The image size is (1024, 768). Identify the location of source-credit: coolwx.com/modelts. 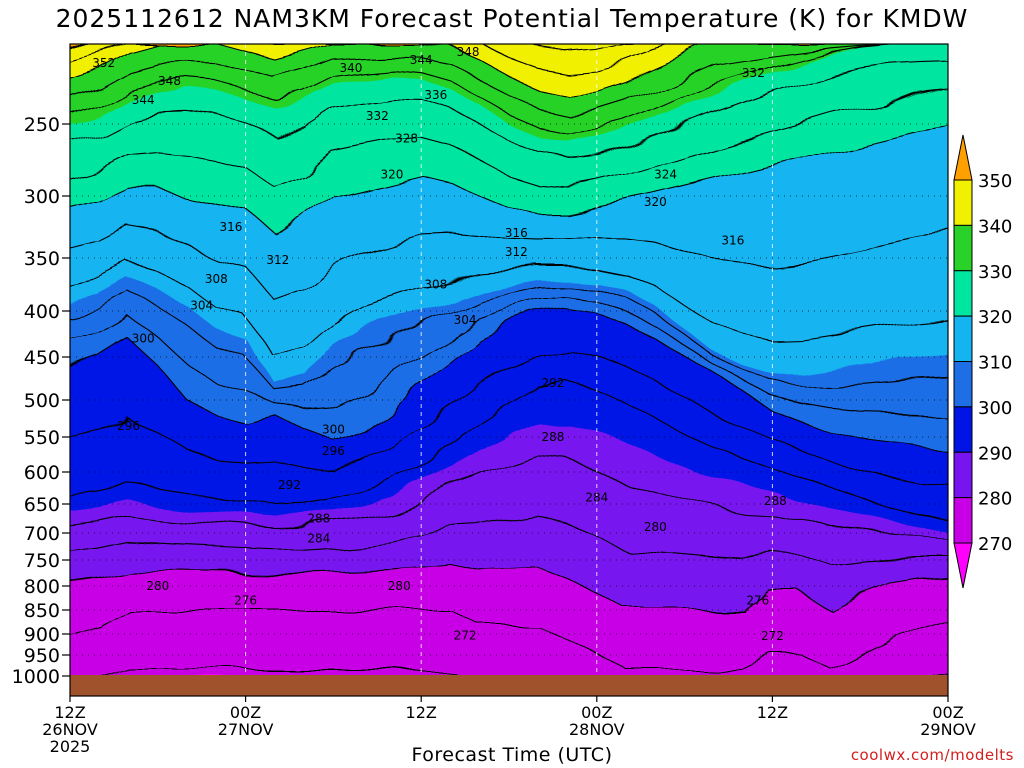
(932, 755).